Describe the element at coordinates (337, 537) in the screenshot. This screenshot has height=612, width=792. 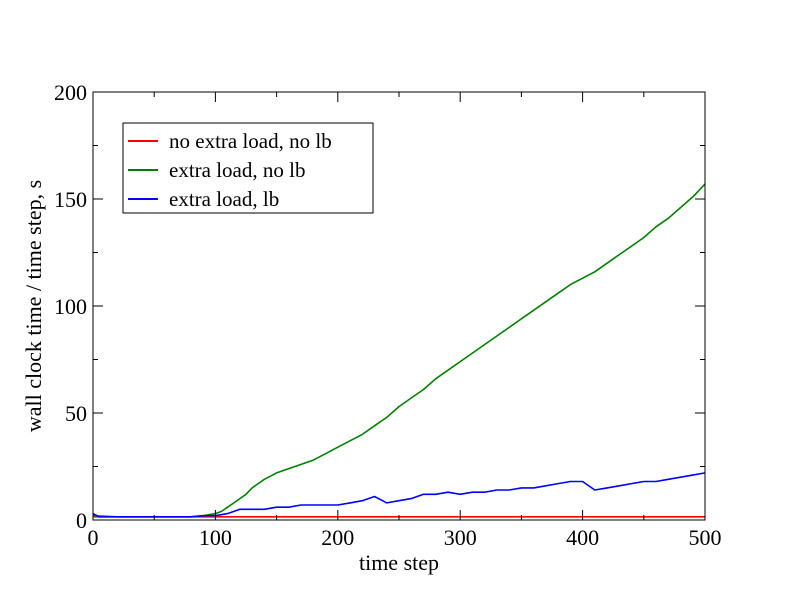
I see `x-tick-label: 200` at that location.